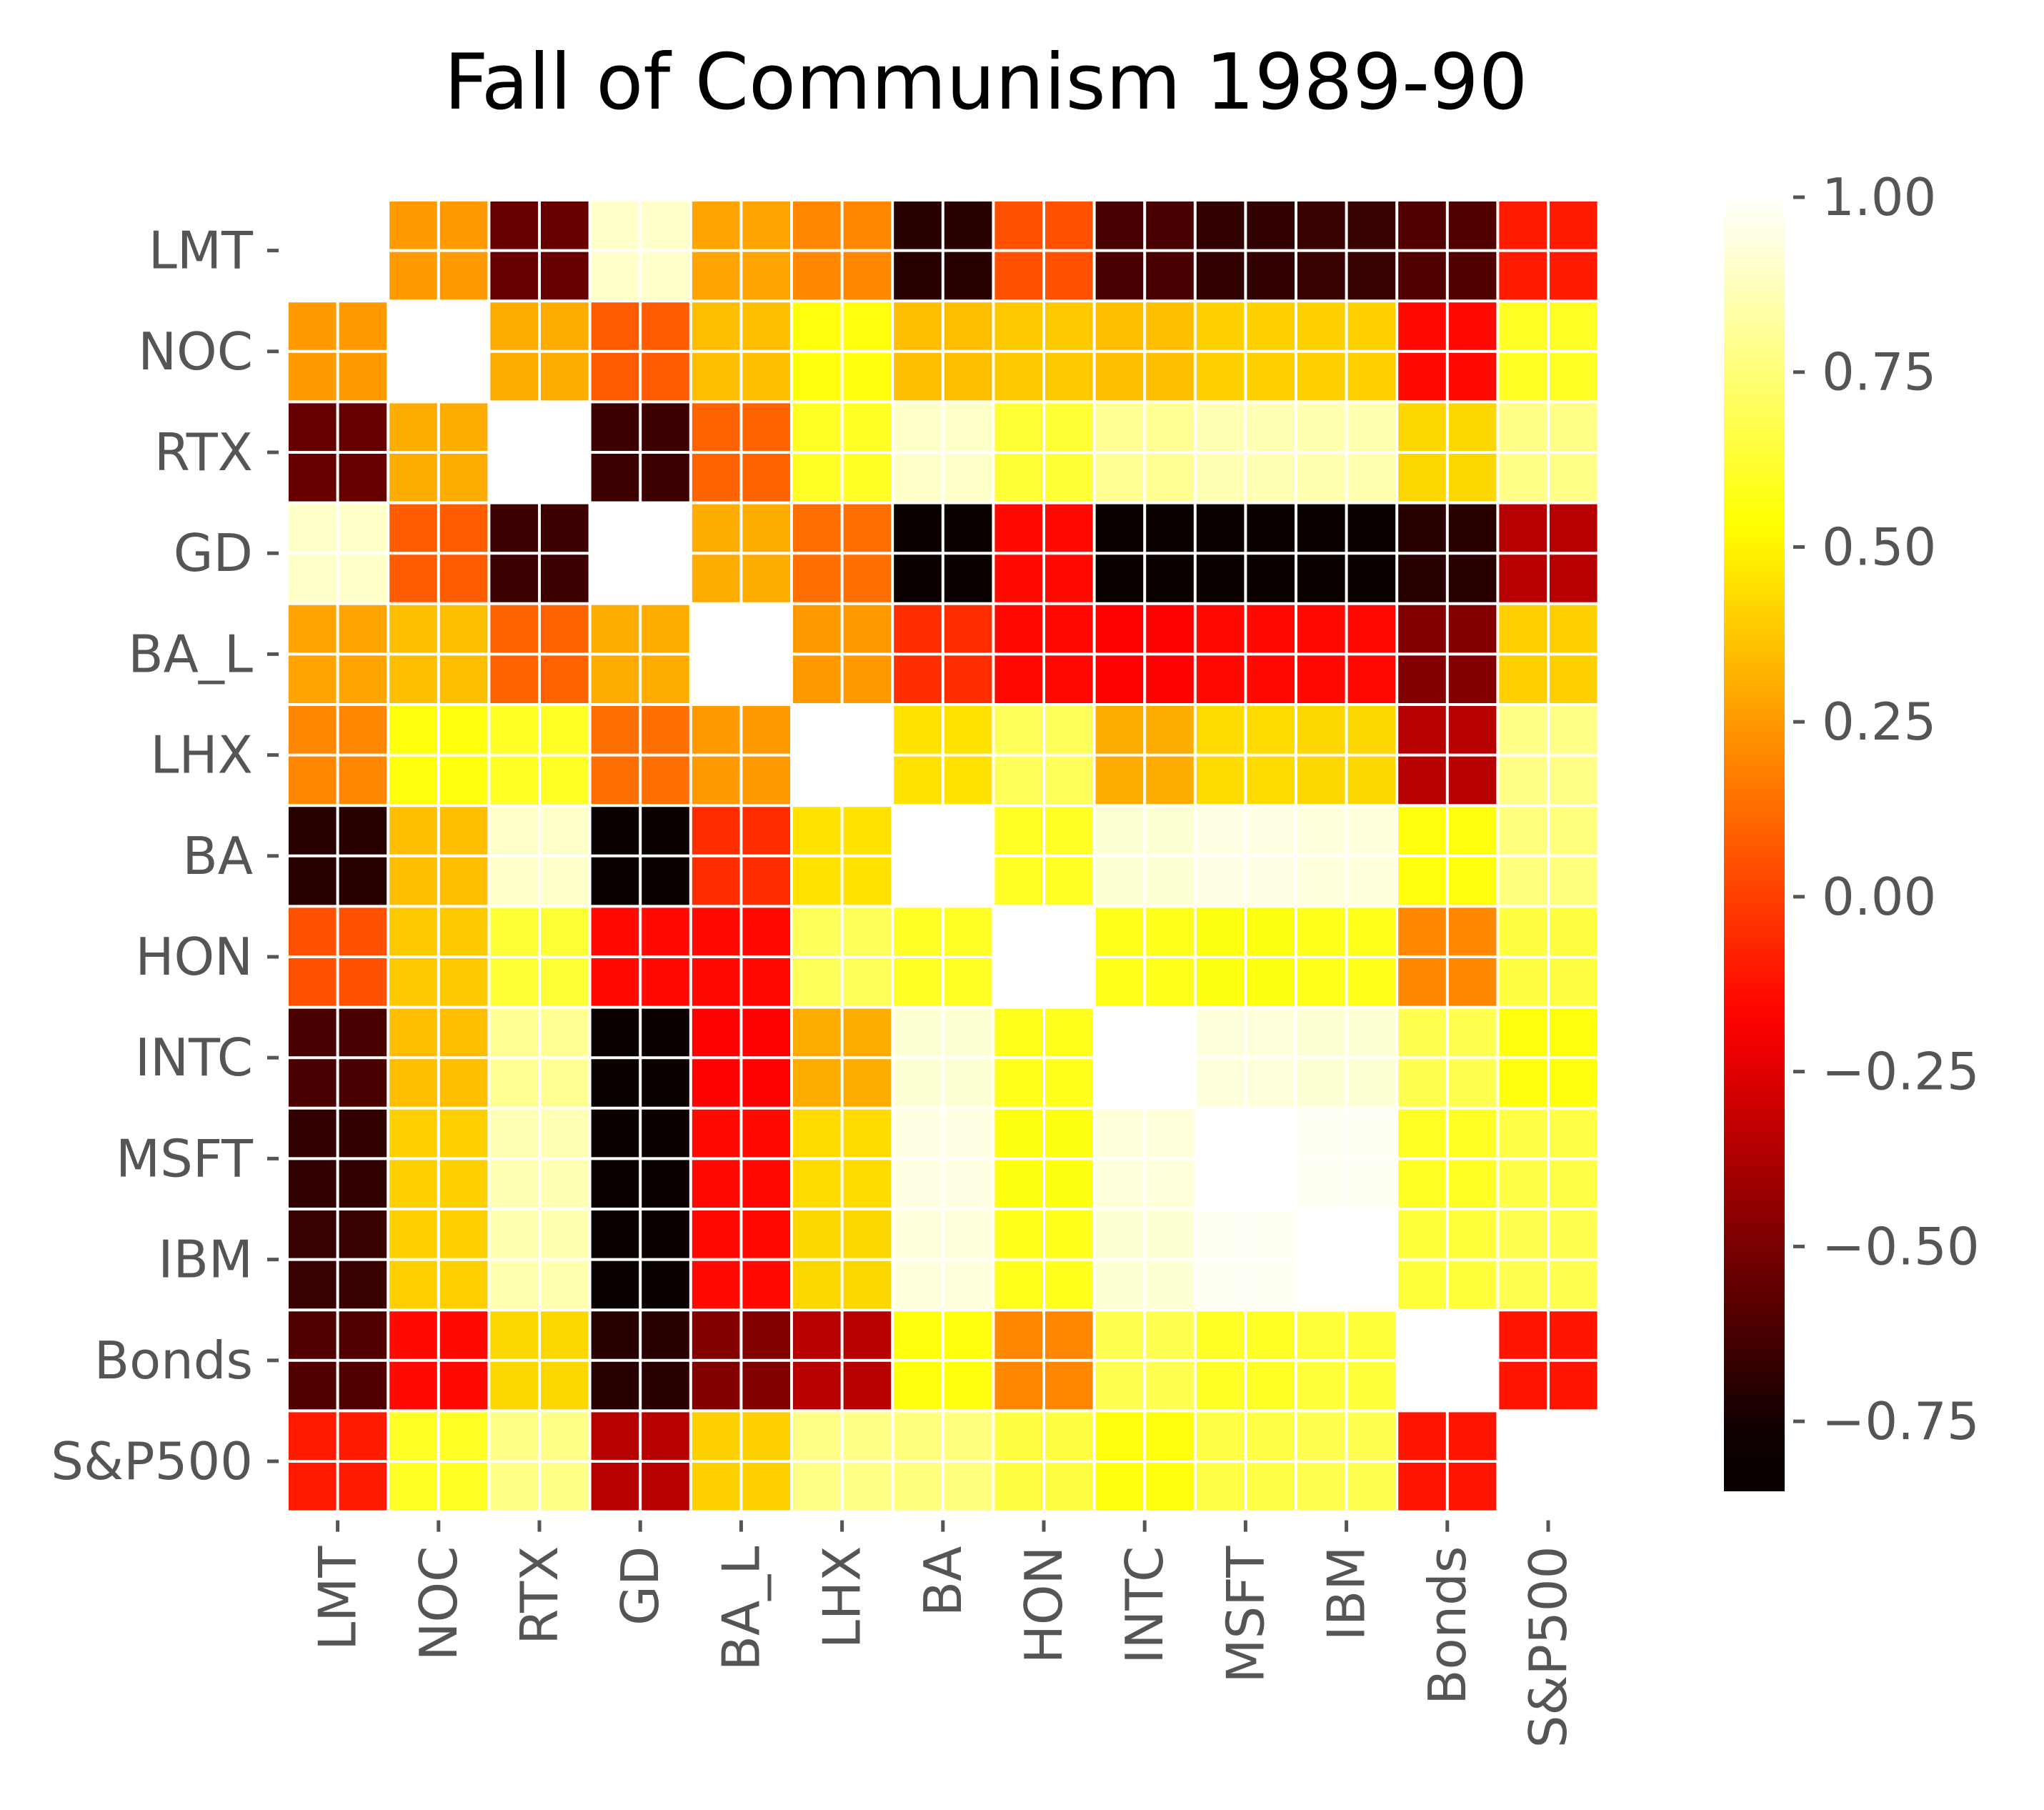 The height and width of the screenshot is (1810, 2044). I want to click on colorbar-tick-label: 0.00, so click(1879, 897).